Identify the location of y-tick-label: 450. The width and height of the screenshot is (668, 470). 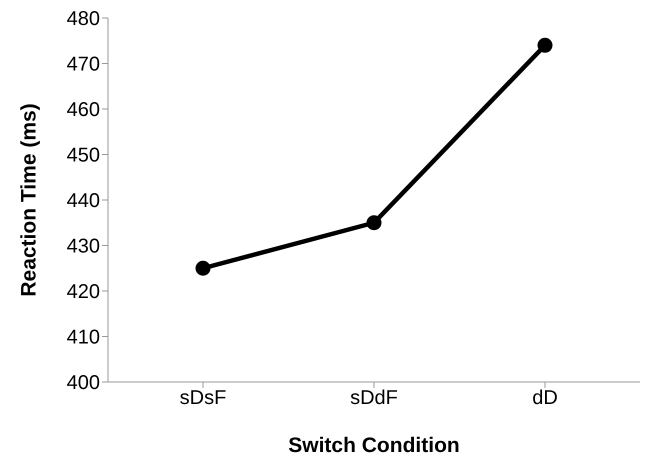
(83, 155).